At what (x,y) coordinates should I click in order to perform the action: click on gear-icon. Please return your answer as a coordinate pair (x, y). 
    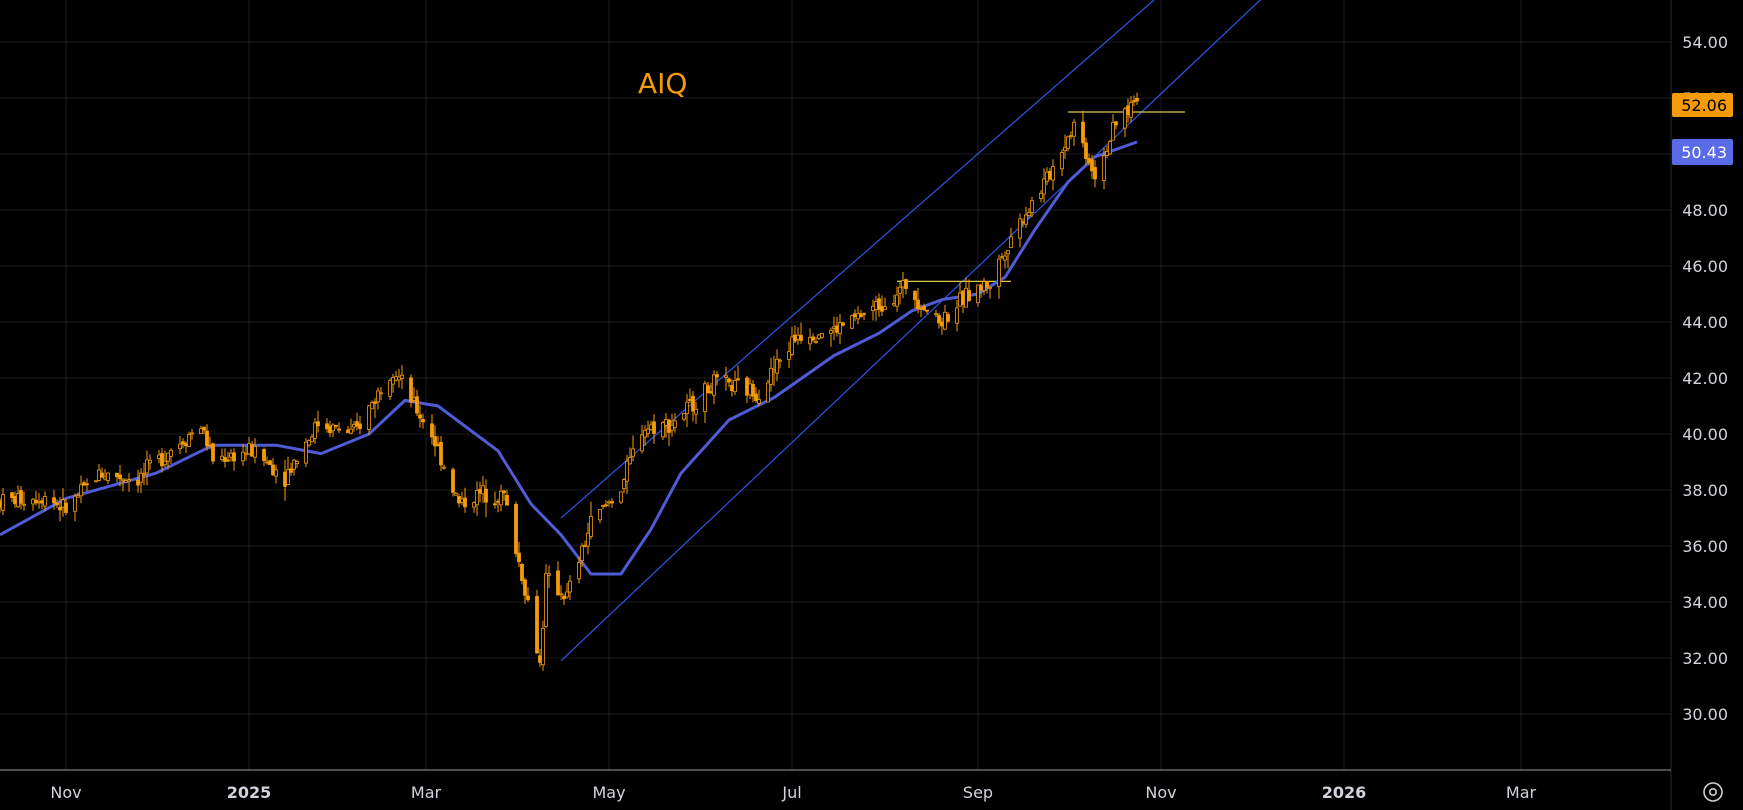
    Looking at the image, I should click on (1713, 792).